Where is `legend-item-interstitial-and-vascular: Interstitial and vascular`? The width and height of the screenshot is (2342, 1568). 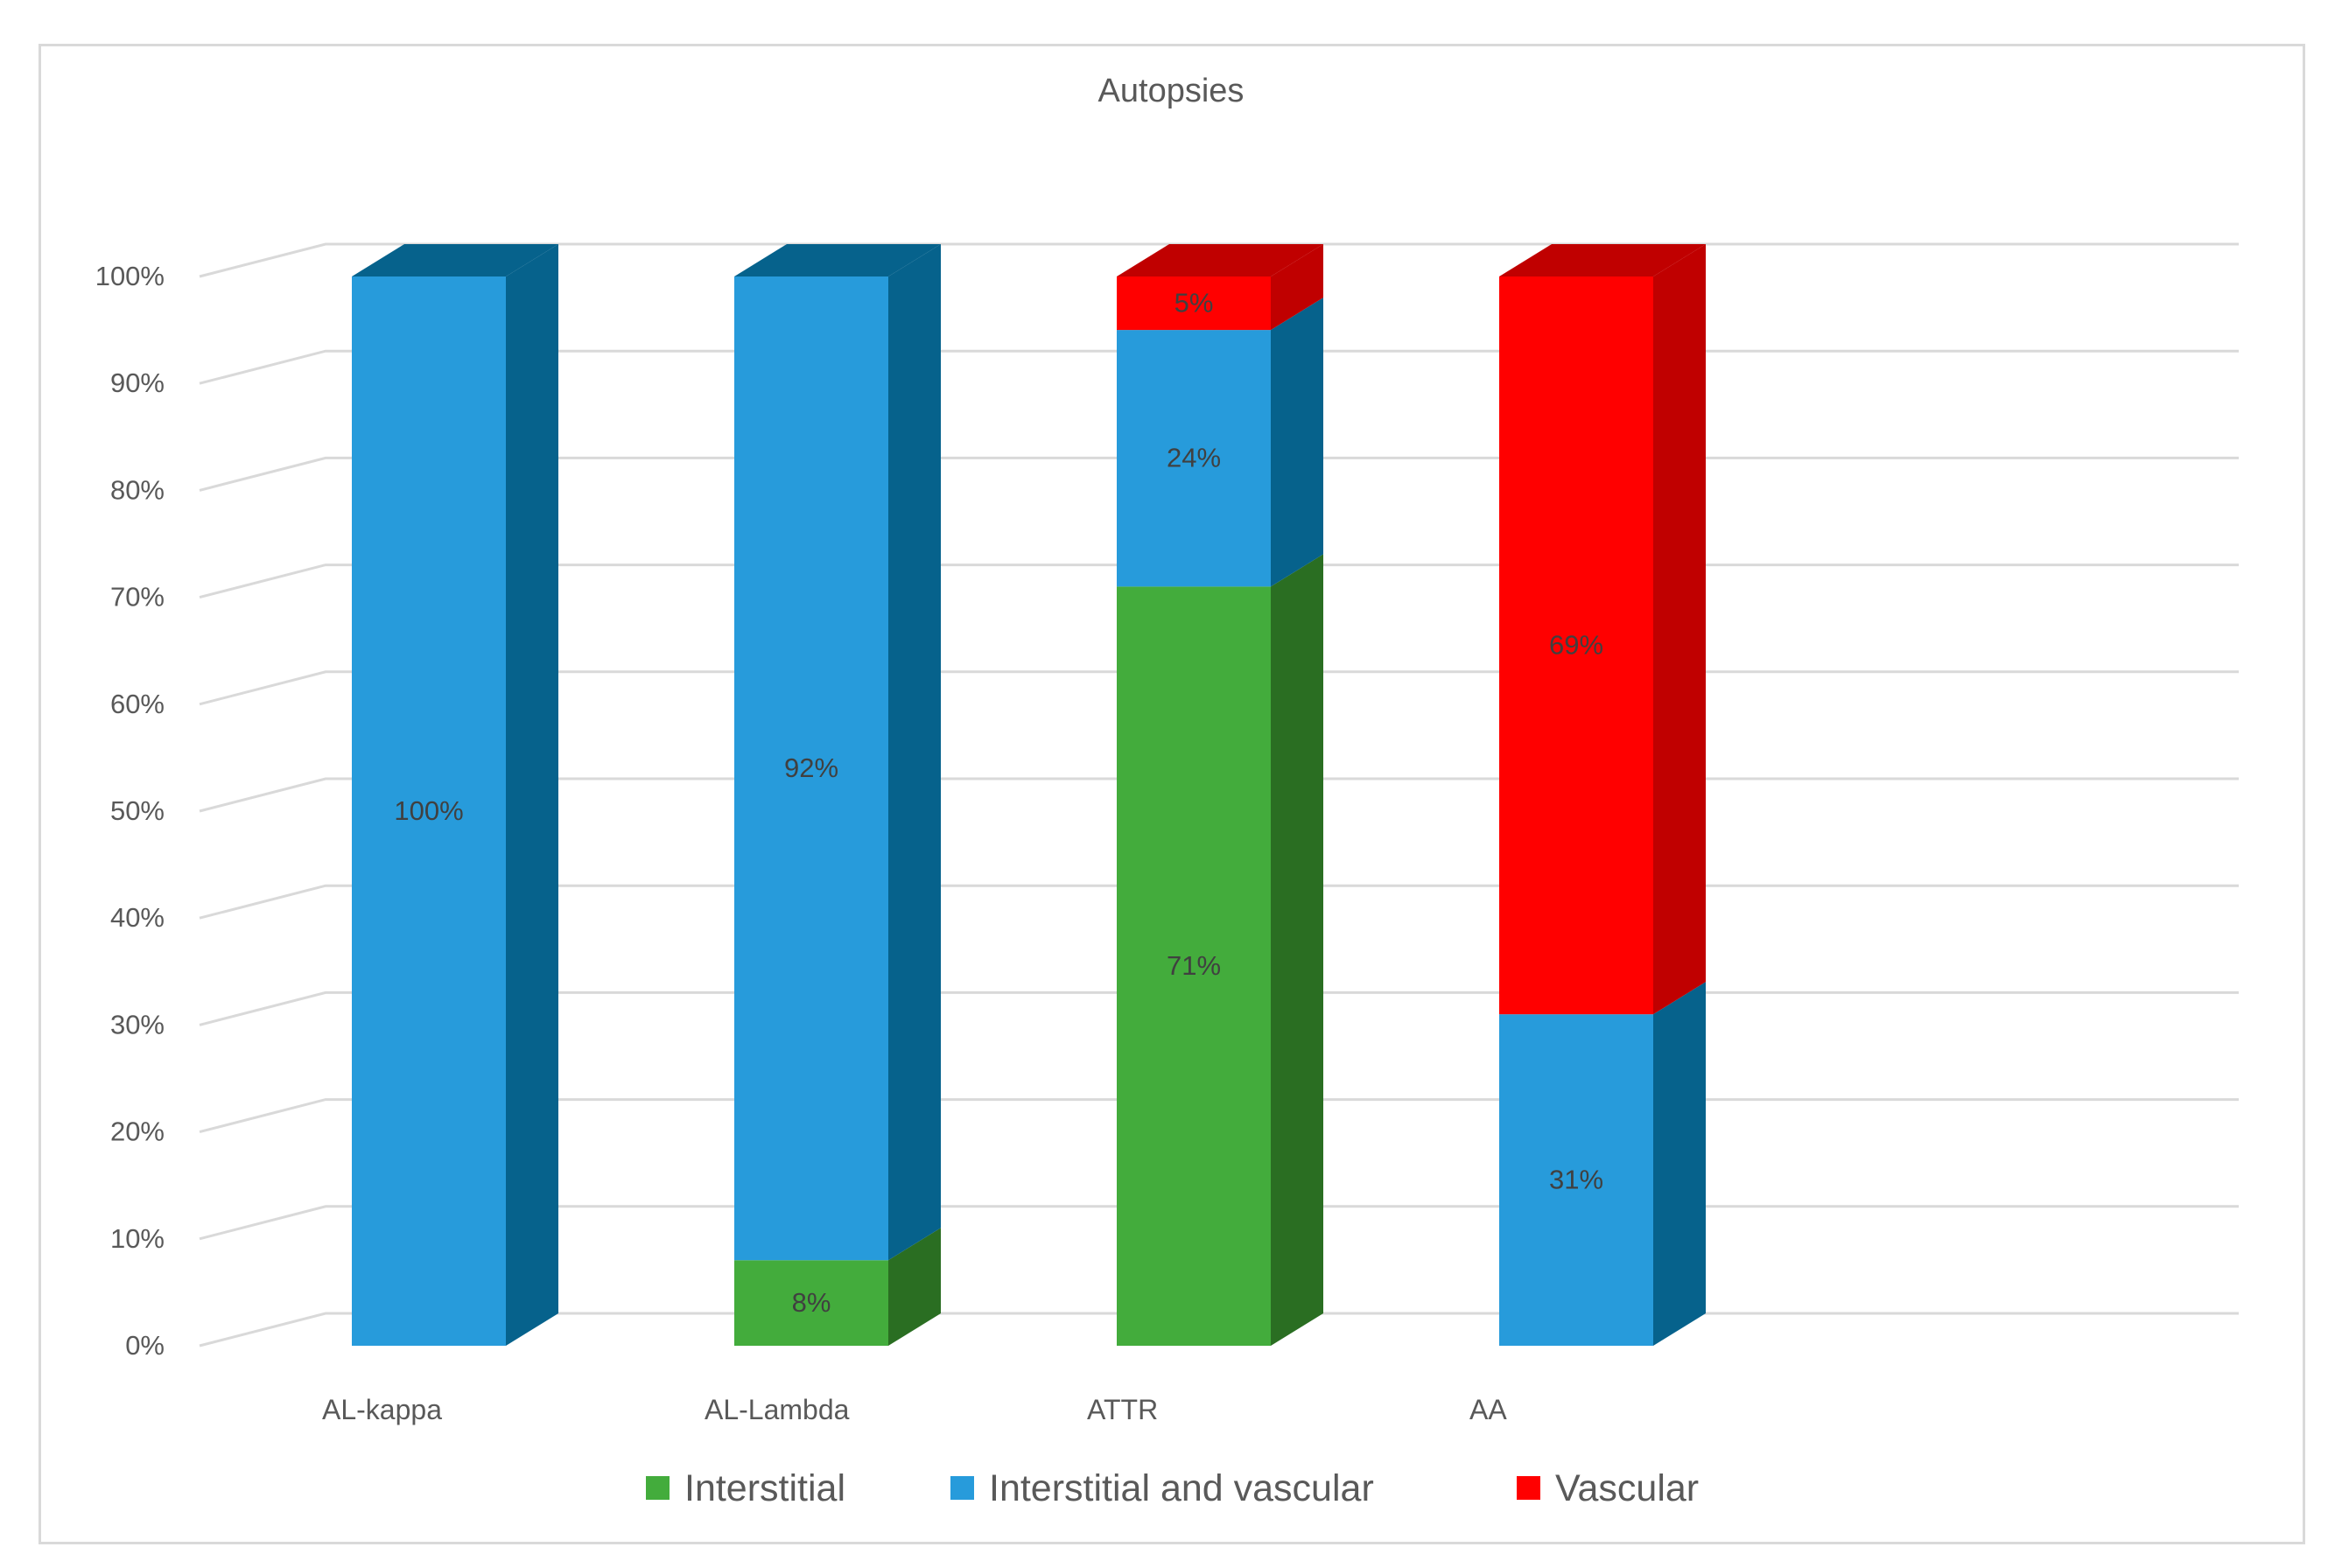
legend-item-interstitial-and-vascular: Interstitial and vascular is located at coordinates (1162, 1488).